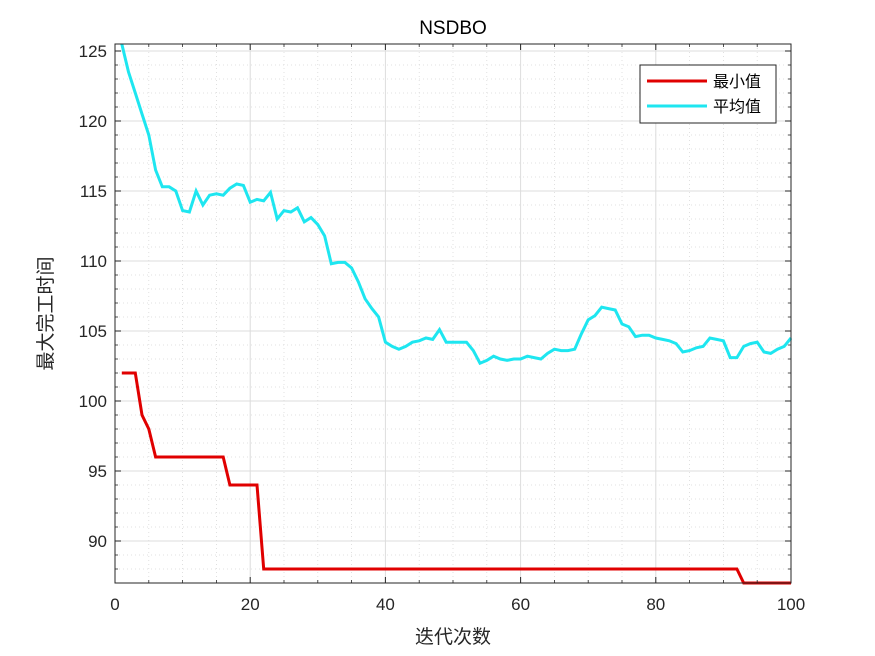 This screenshot has width=875, height=656. Describe the element at coordinates (453, 28) in the screenshot. I see `chart-title: NSDBO` at that location.